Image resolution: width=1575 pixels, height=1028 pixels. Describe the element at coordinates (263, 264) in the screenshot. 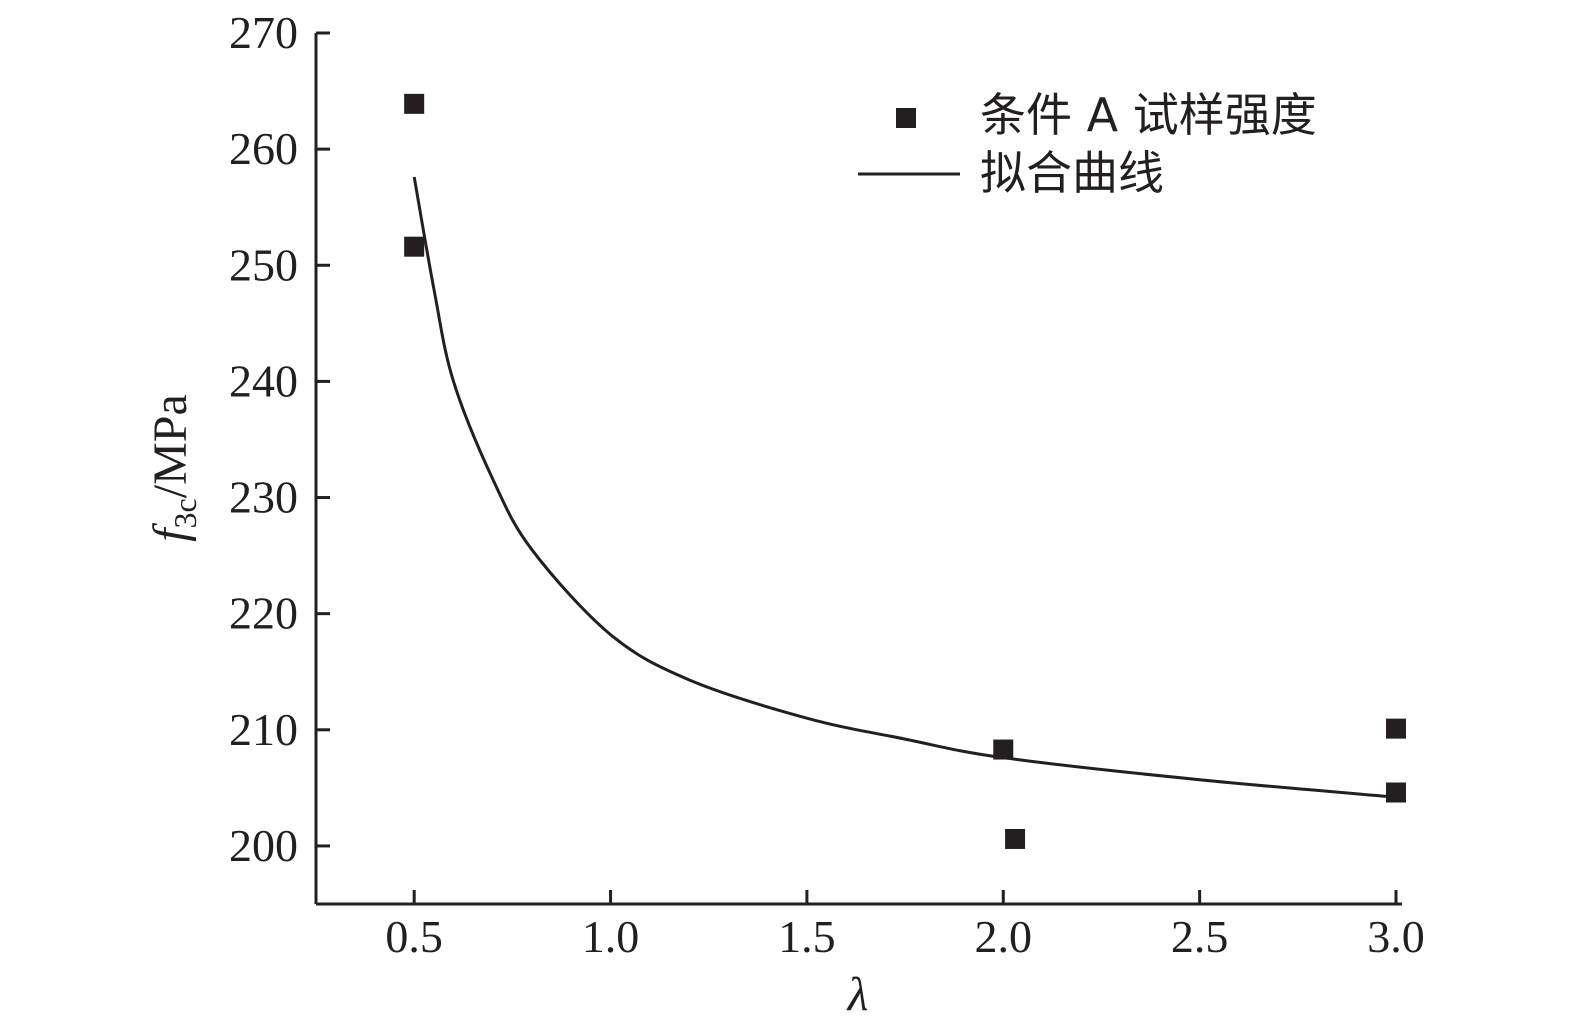

I see `y-tick-label: 250` at that location.